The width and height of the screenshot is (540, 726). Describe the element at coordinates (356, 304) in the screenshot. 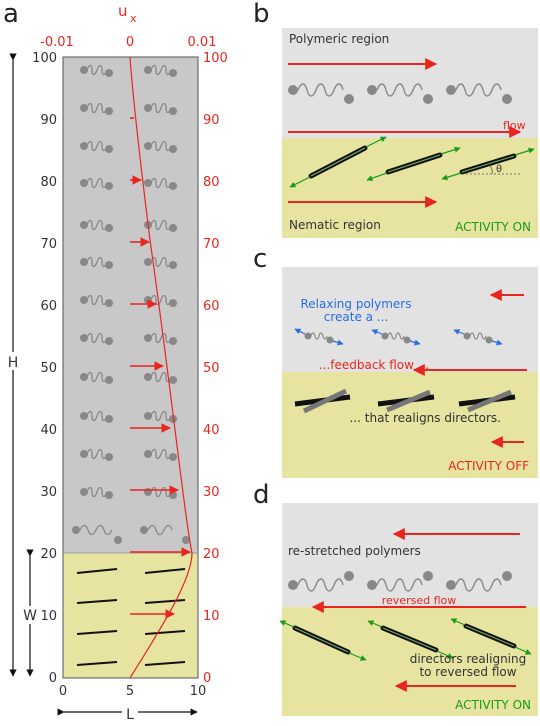

I see `relaxing-text-line1: Relaxing polymers` at that location.